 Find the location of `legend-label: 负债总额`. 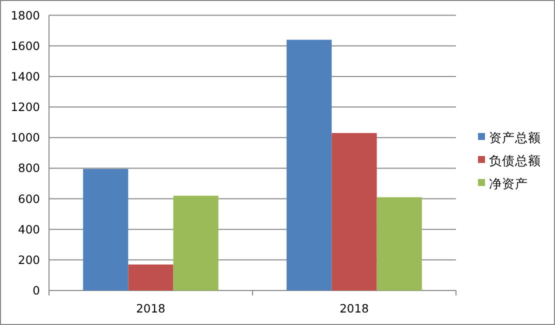

legend-label: 负债总额 is located at coordinates (515, 160).